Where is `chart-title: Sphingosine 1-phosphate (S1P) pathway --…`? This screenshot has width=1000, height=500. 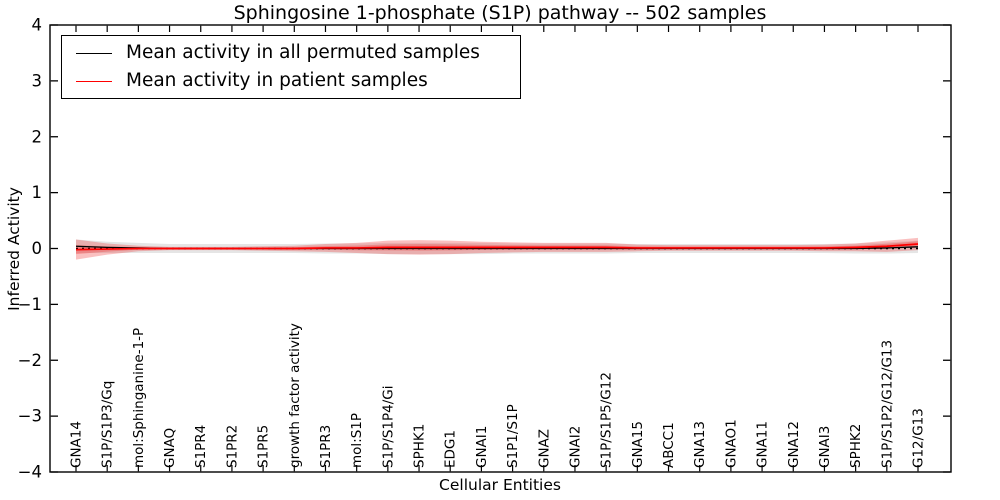
chart-title: Sphingosine 1-phosphate (S1P) pathway --… is located at coordinates (500, 13).